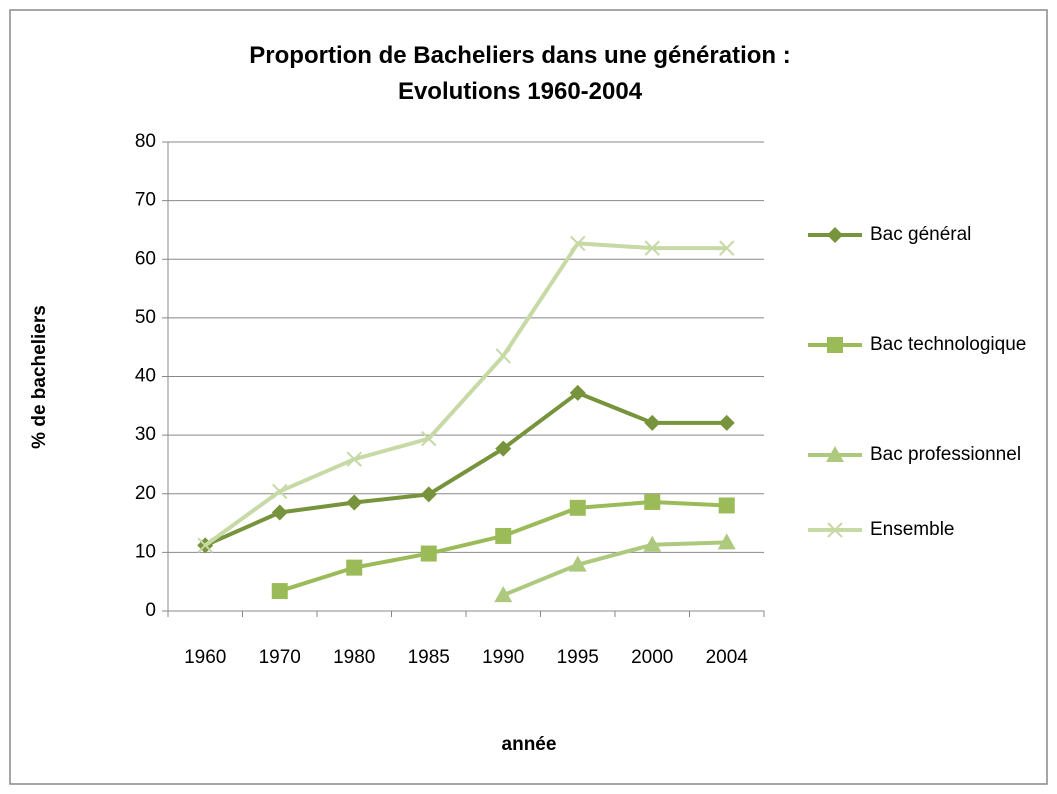 Image resolution: width=1057 pixels, height=794 pixels. Describe the element at coordinates (912, 529) in the screenshot. I see `legend-label: Ensemble` at that location.